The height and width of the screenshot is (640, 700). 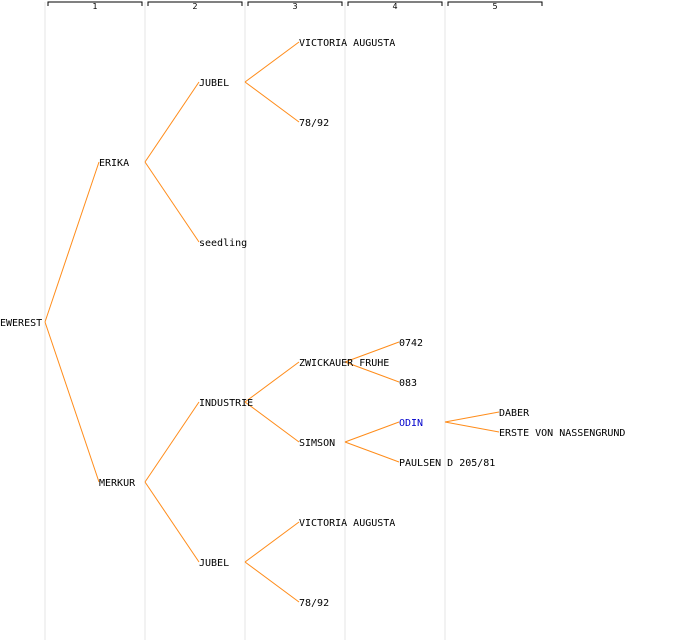 I want to click on node-seedling: seedling, so click(x=223, y=243).